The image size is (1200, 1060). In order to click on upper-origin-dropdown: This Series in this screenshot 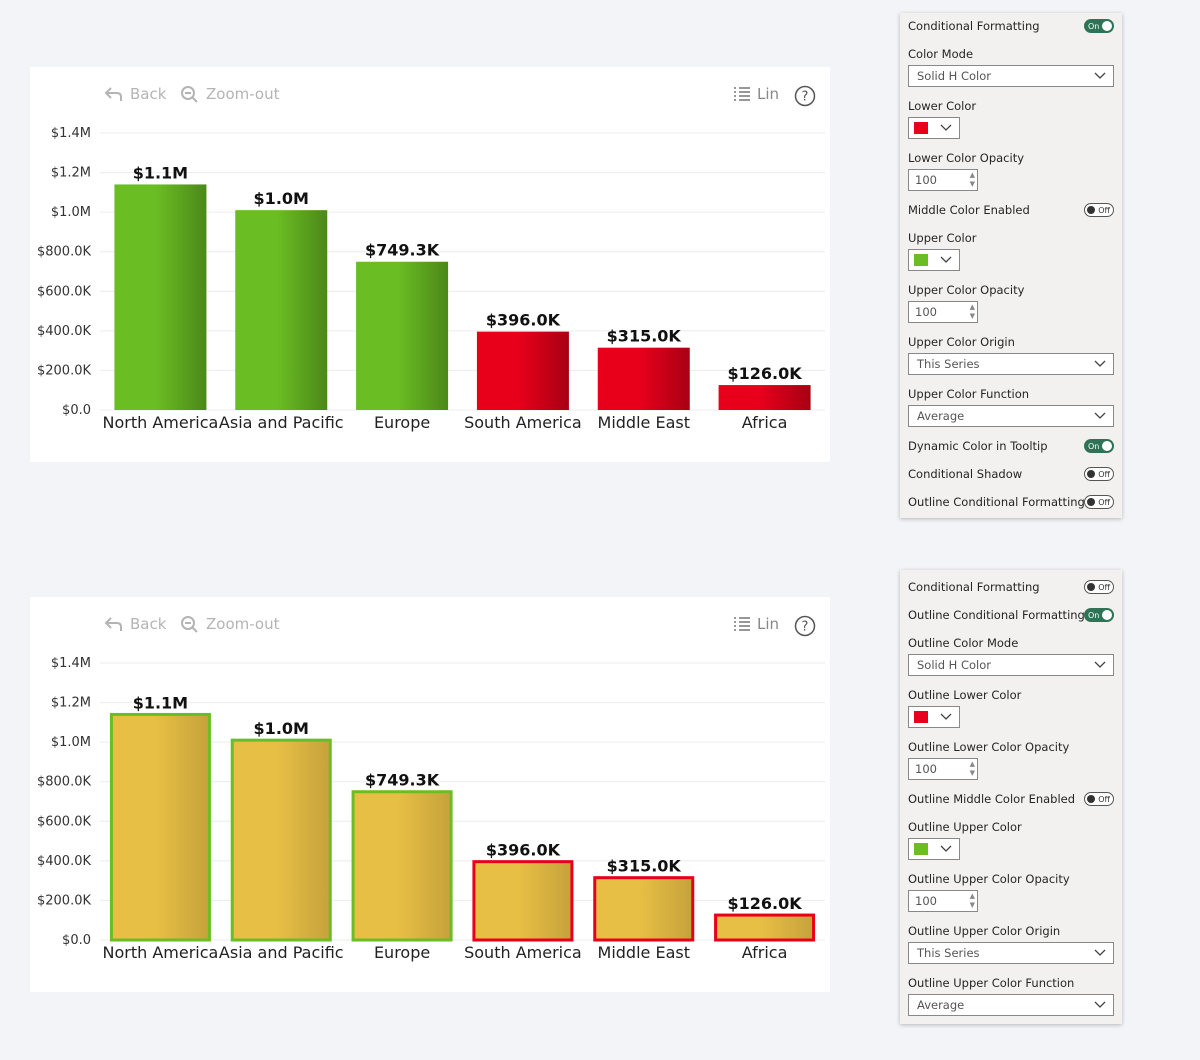, I will do `click(1011, 364)`.